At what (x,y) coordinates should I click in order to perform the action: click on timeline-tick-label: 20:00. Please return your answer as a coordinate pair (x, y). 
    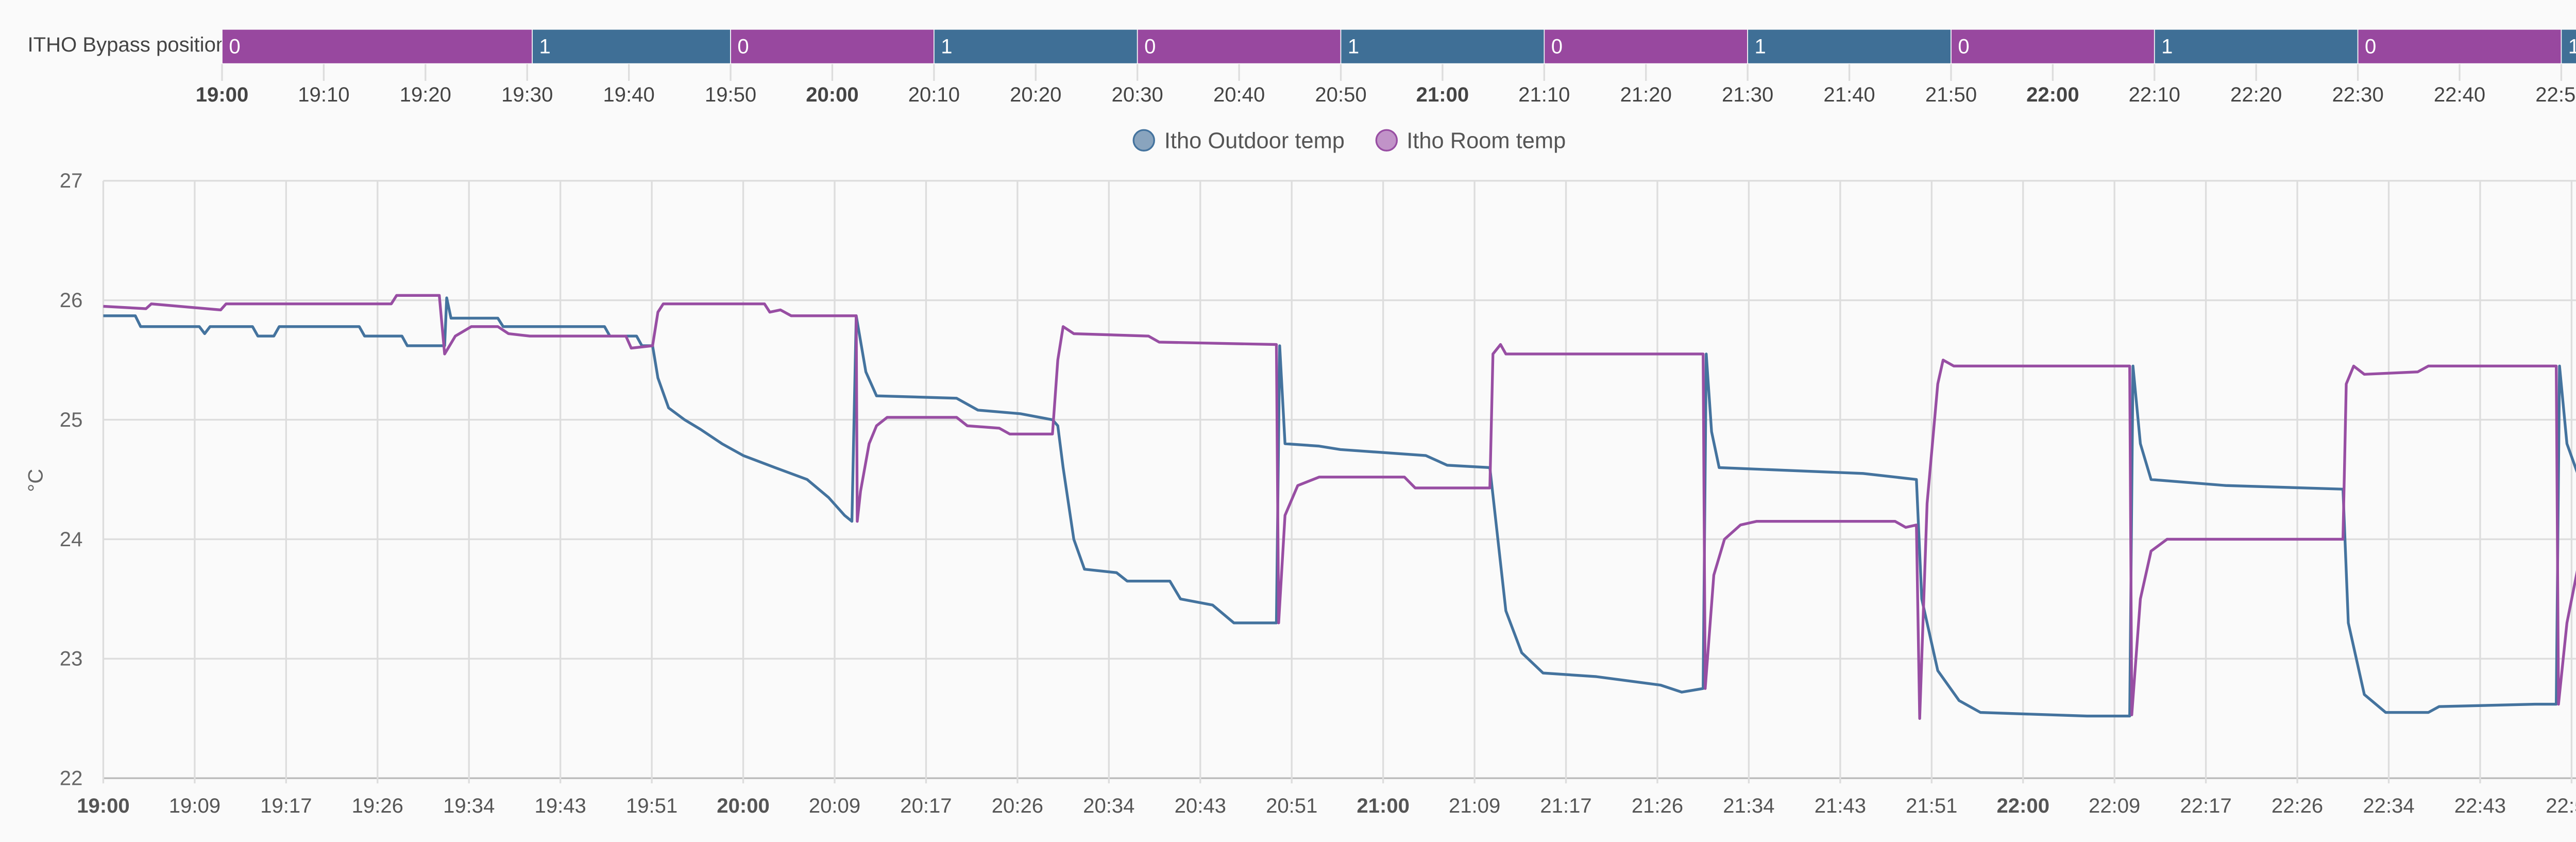
    Looking at the image, I should click on (832, 94).